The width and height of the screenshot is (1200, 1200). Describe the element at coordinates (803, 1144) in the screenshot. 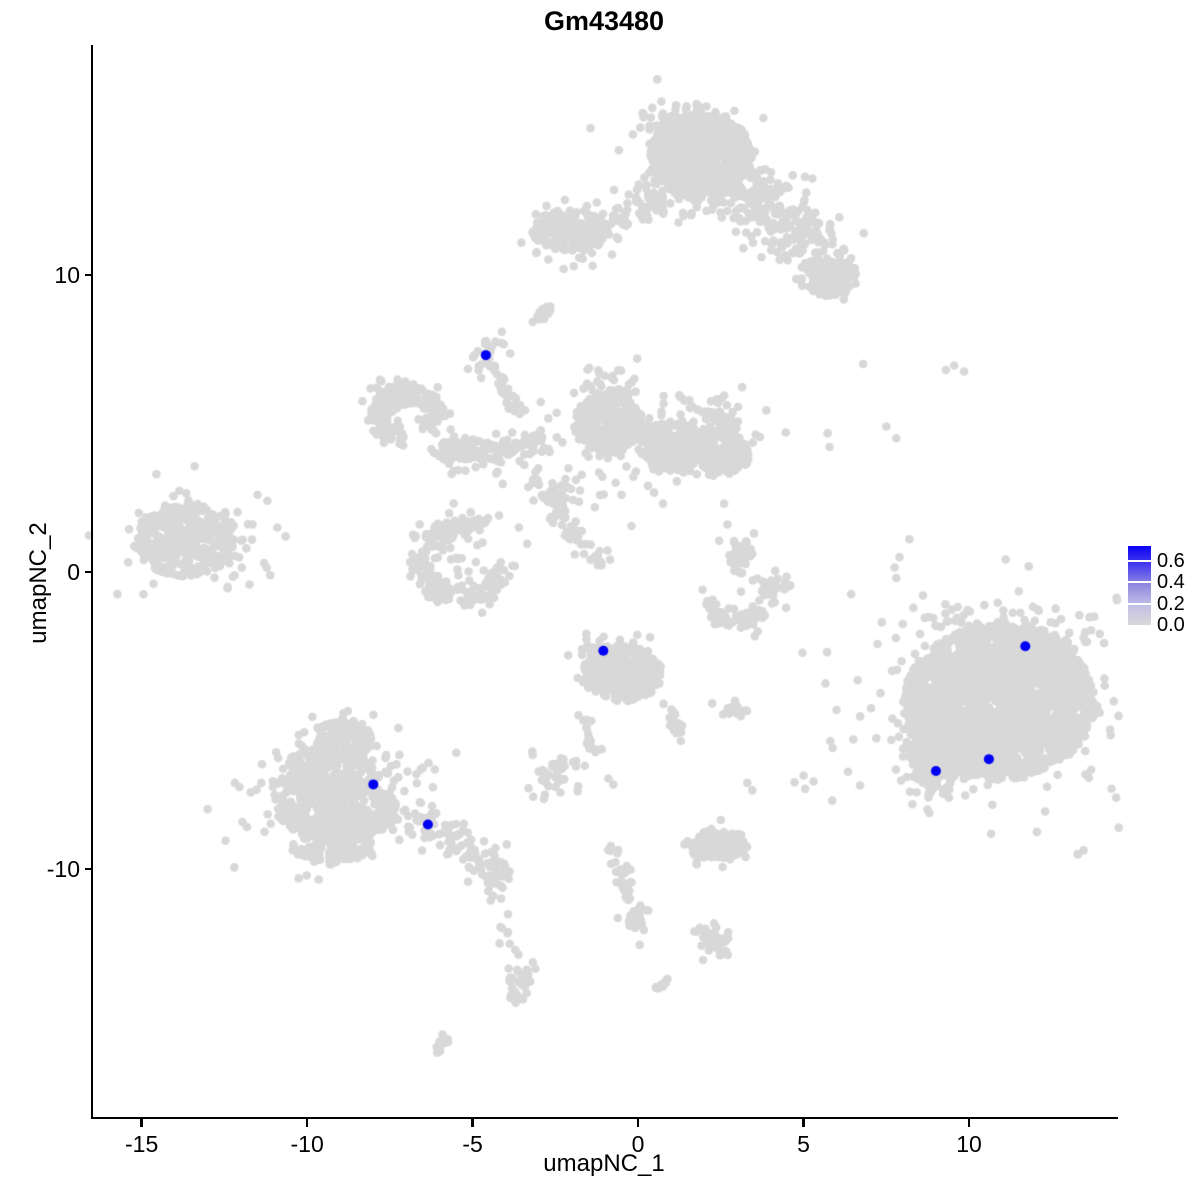

I see `x-tick-label: 5` at that location.